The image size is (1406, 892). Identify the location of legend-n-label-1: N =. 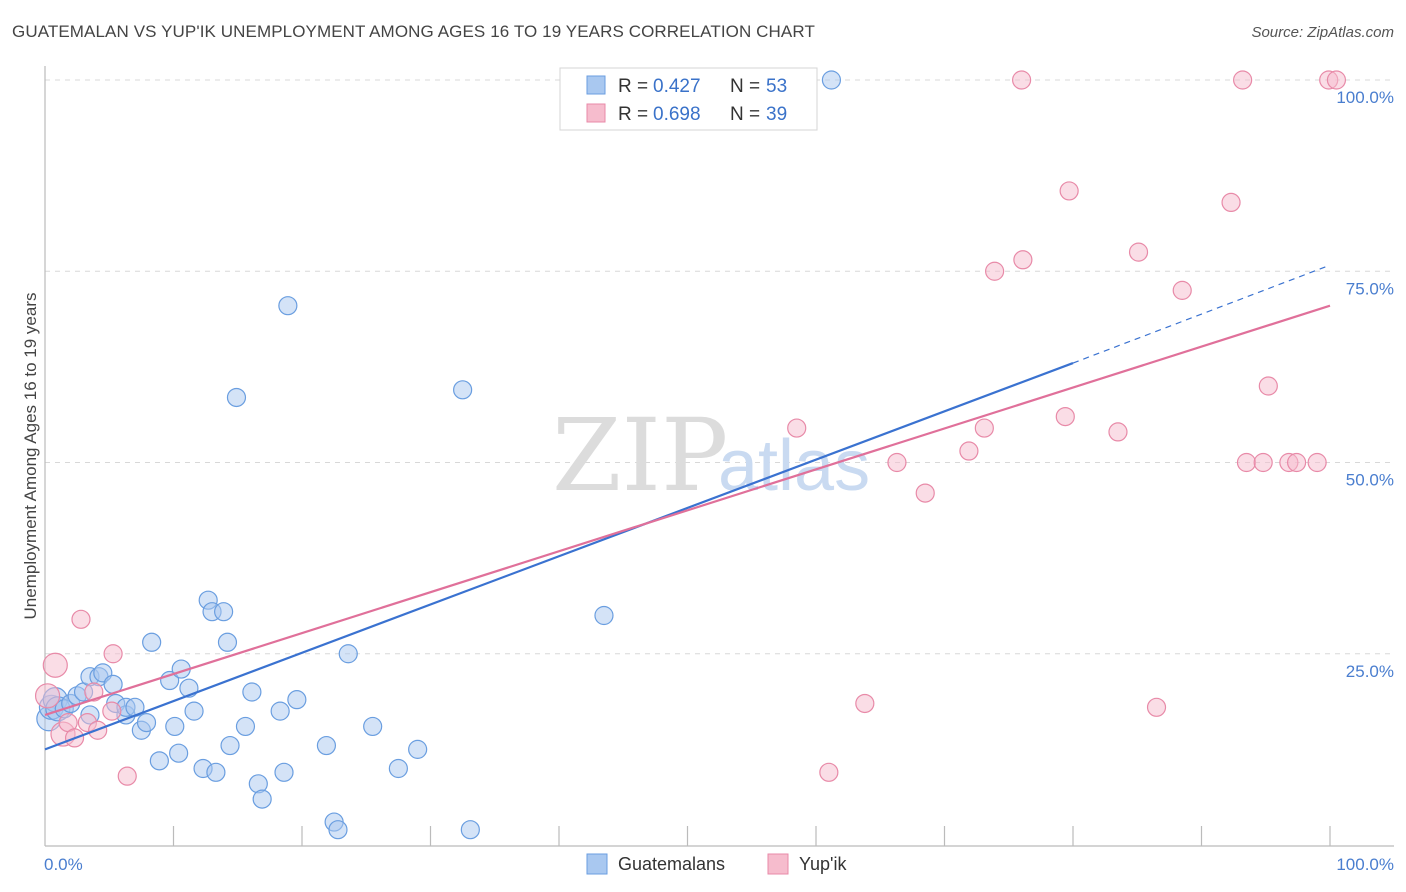
(745, 86).